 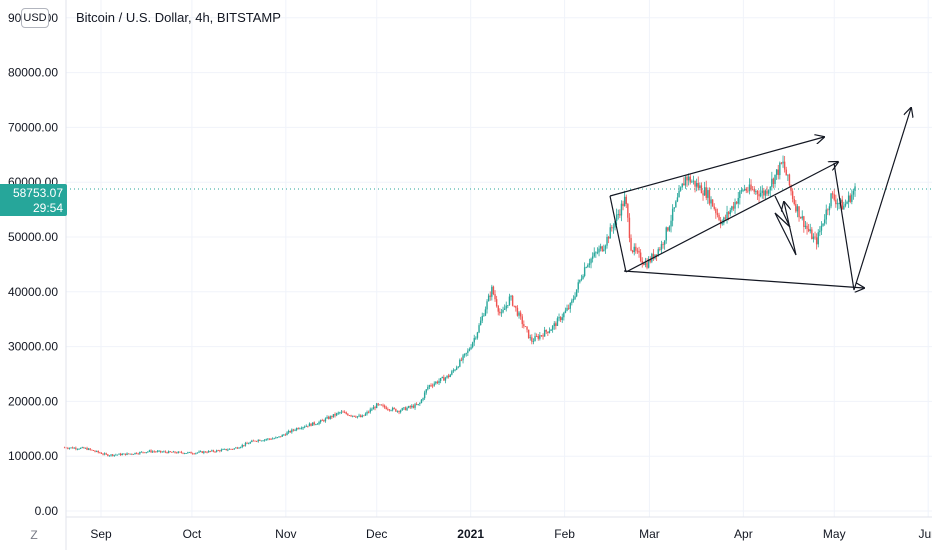 I want to click on trendline-middle-arrow, so click(x=731, y=217).